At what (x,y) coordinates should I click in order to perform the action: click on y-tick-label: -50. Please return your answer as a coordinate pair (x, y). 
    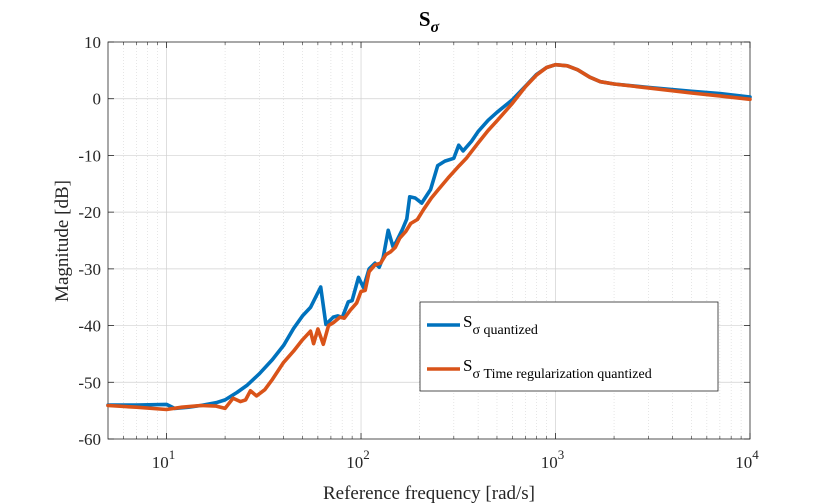
    Looking at the image, I should click on (89, 382).